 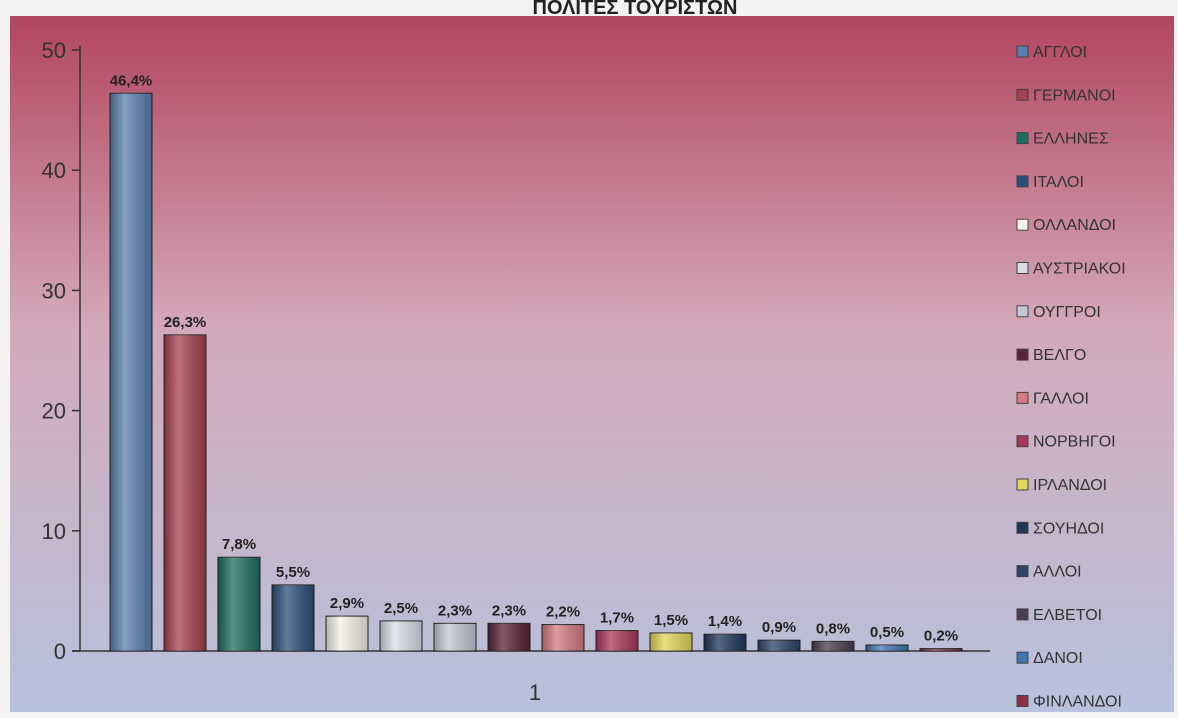 What do you see at coordinates (941, 636) in the screenshot?
I see `data-label: 0,2%` at bounding box center [941, 636].